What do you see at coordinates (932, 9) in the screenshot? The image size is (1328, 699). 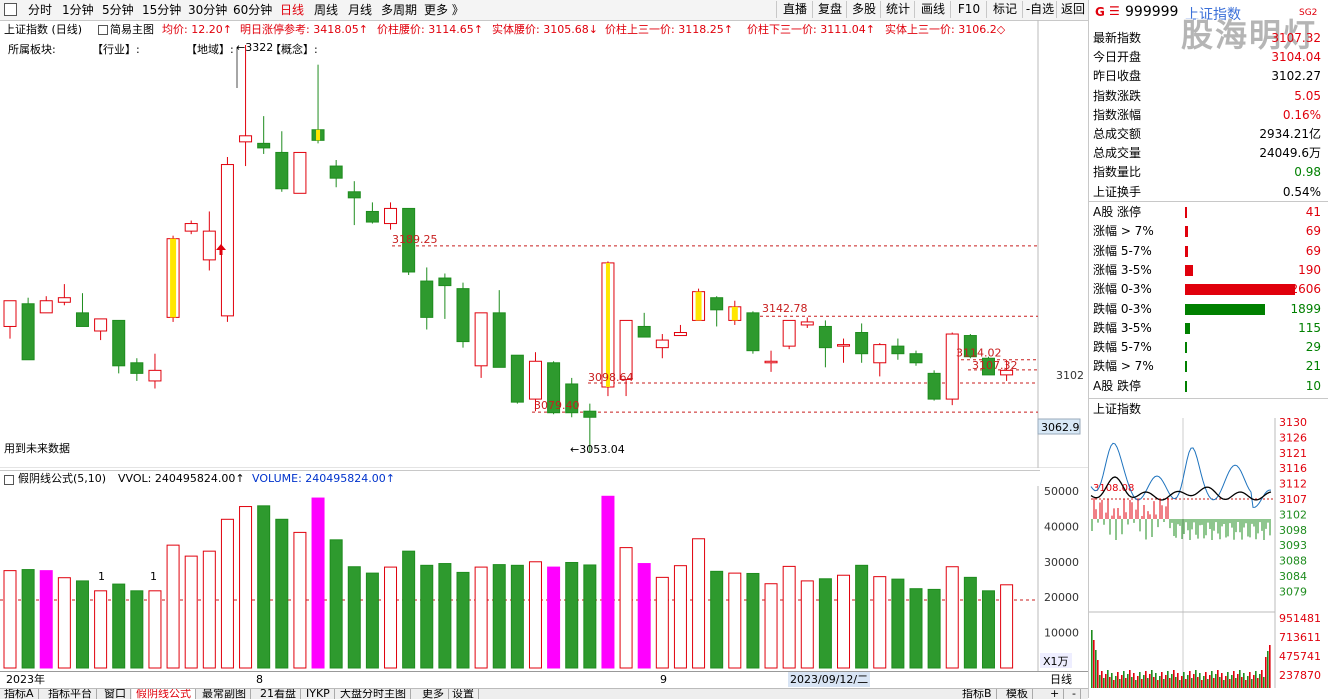 I see `toolbar-button-4: 画线` at bounding box center [932, 9].